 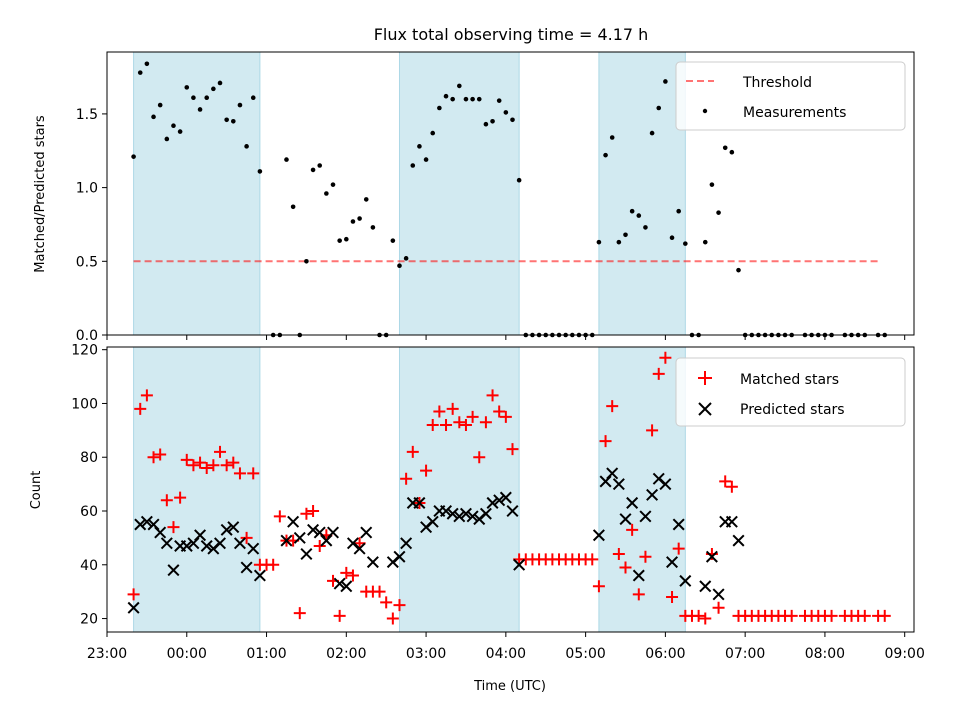 What do you see at coordinates (506, 654) in the screenshot?
I see `x-tick-label: 04:00` at bounding box center [506, 654].